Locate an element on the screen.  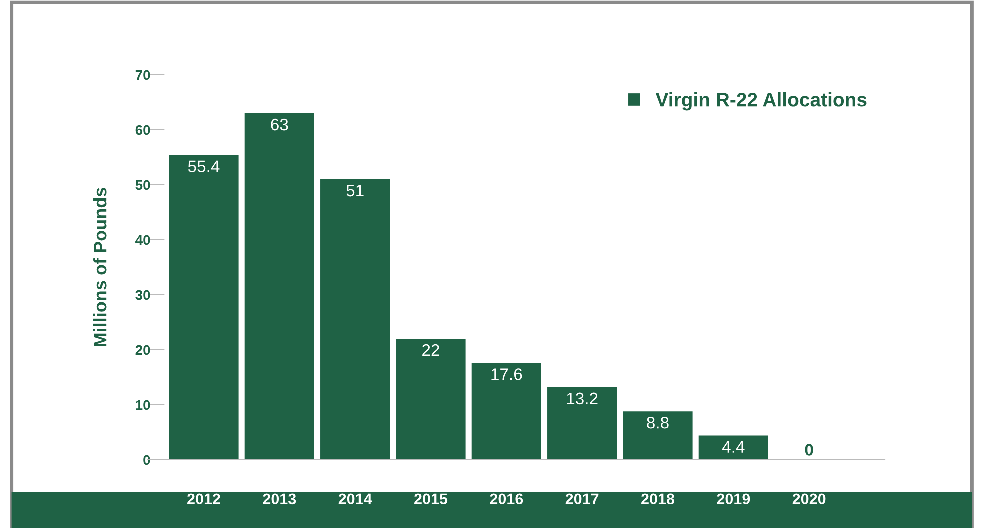
data-label: 17.6 is located at coordinates (507, 374).